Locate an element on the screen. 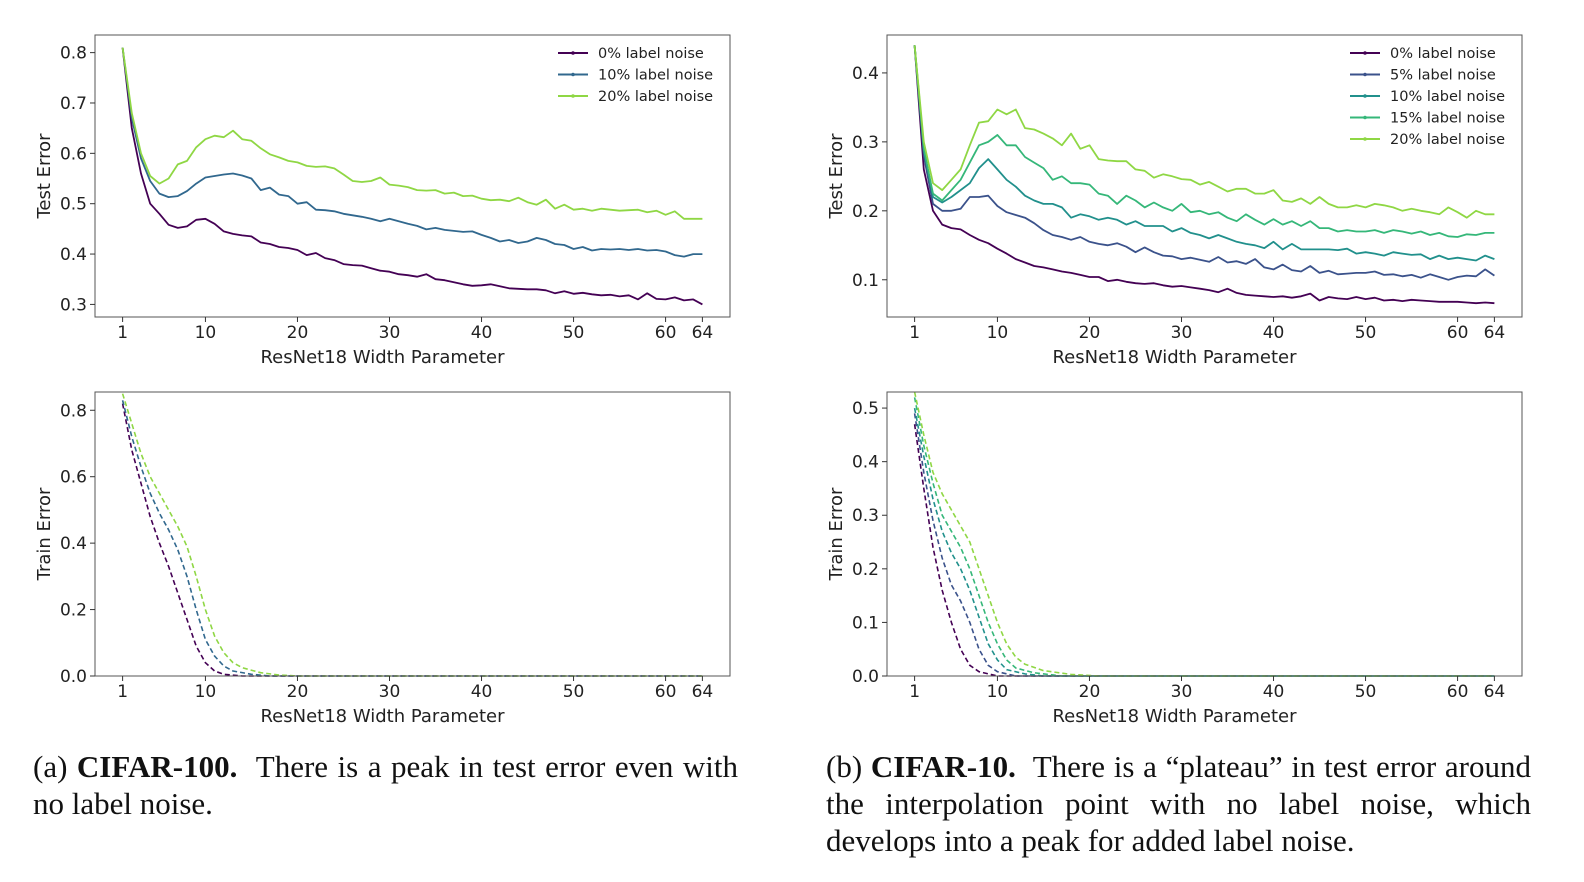 This screenshot has height=882, width=1584. caption-tag: (b) is located at coordinates (844, 766).